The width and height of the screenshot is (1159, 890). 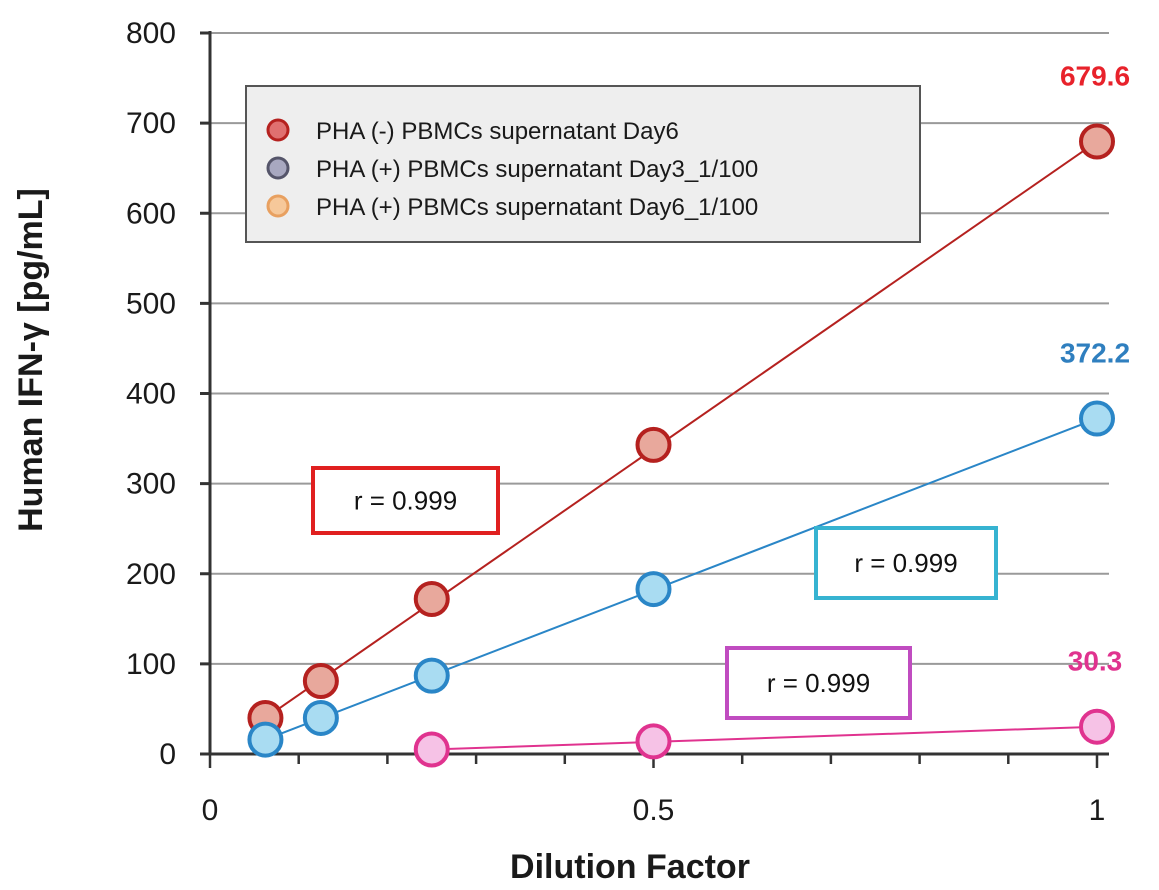 What do you see at coordinates (1095, 661) in the screenshot?
I see `end-value-label: 30.3` at bounding box center [1095, 661].